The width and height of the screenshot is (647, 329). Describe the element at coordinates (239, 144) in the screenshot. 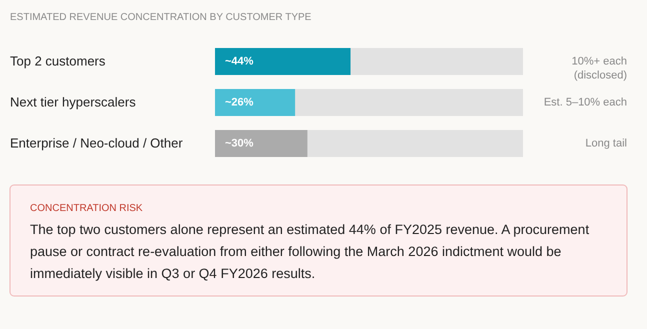

I see `data-label: ~30%` at that location.